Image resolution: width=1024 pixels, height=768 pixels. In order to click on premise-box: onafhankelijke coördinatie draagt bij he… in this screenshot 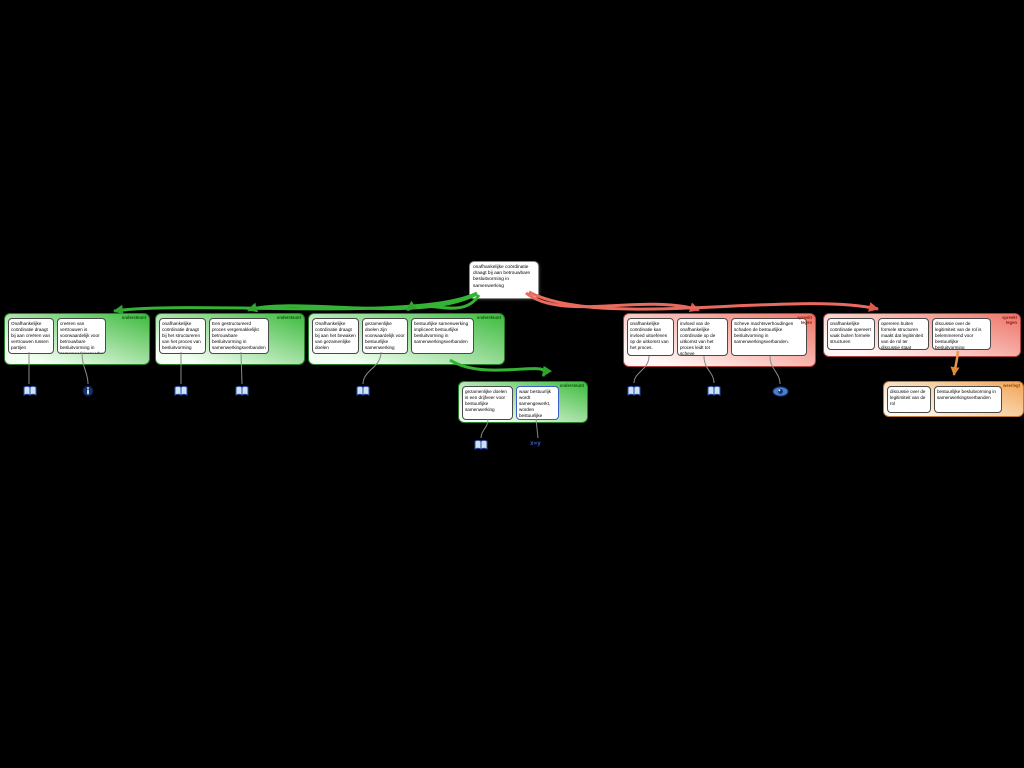, I will do `click(182, 336)`.